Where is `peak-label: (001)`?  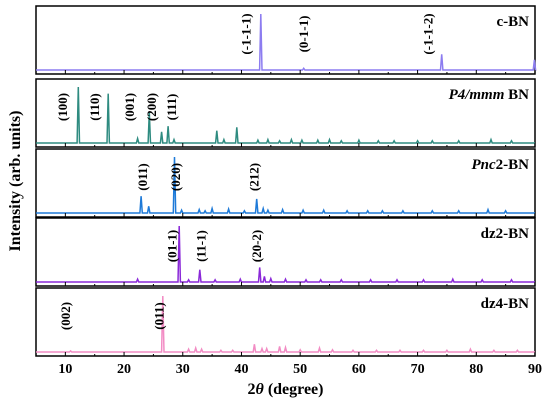
peak-label: (001) is located at coordinates (129, 107).